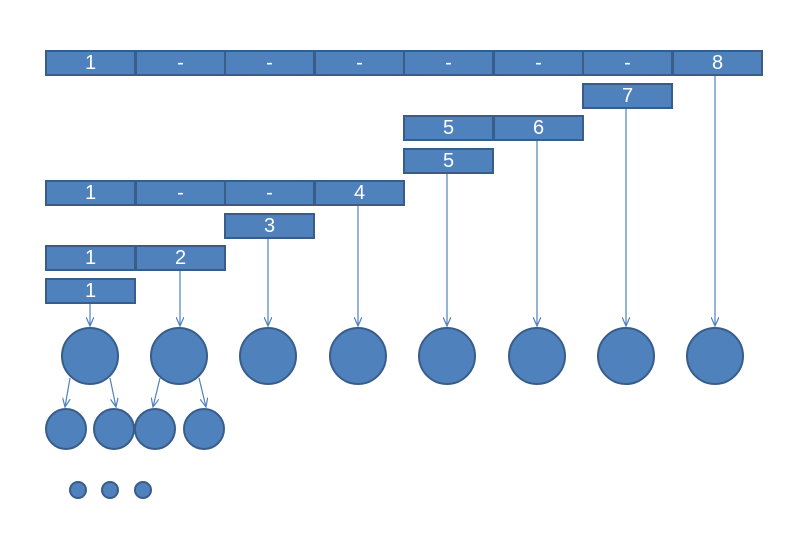 This screenshot has width=805, height=556. I want to click on row-12-cell-1: 1, so click(90, 258).